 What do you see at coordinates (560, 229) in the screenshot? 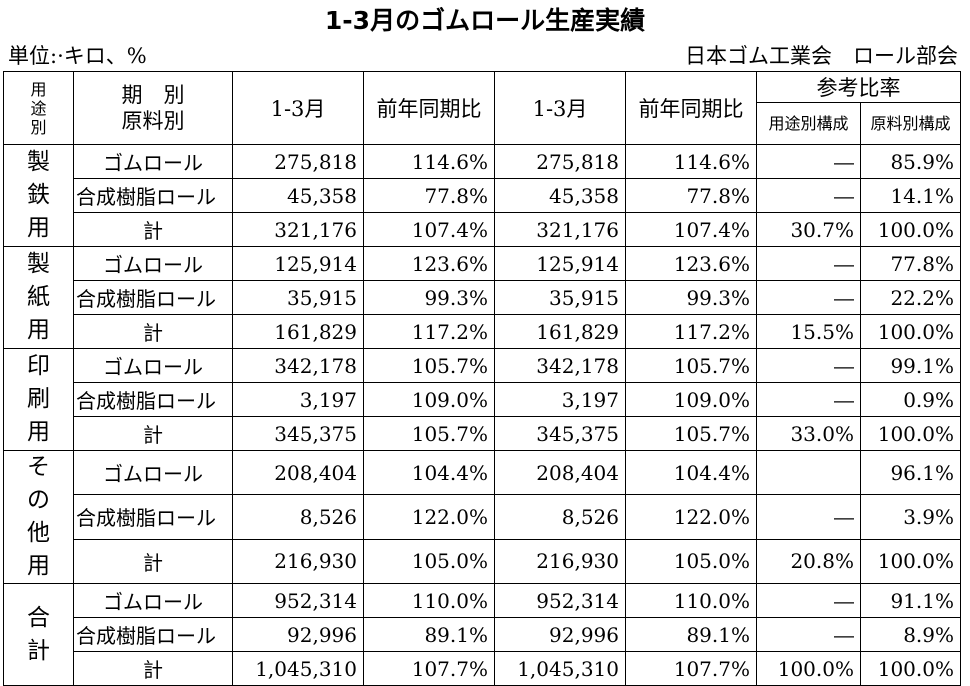
I see `value-cell: 321,176` at bounding box center [560, 229].